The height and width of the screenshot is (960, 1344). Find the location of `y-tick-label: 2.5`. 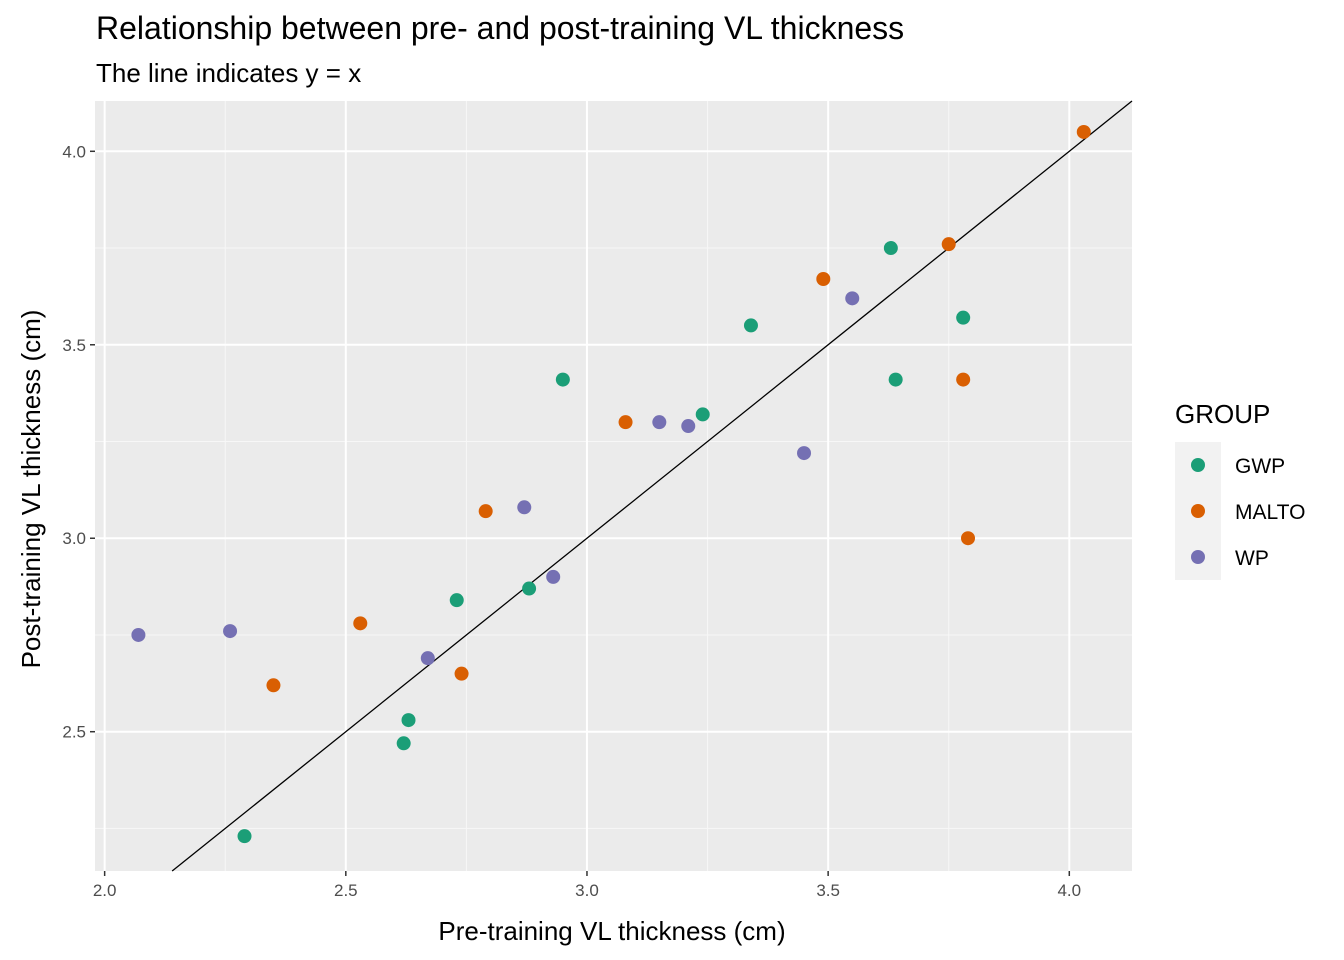

y-tick-label: 2.5 is located at coordinates (74, 732).